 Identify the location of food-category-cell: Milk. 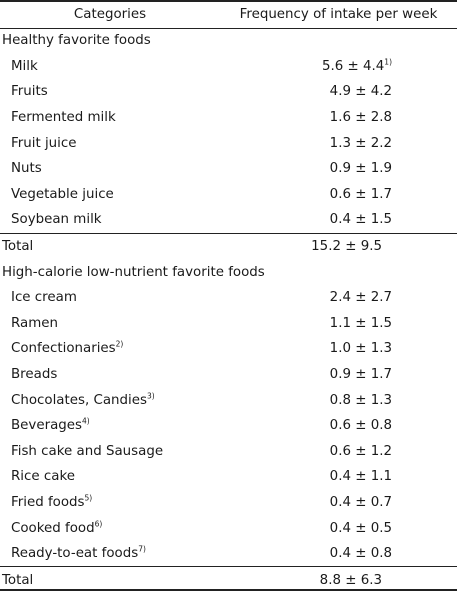
(110, 67).